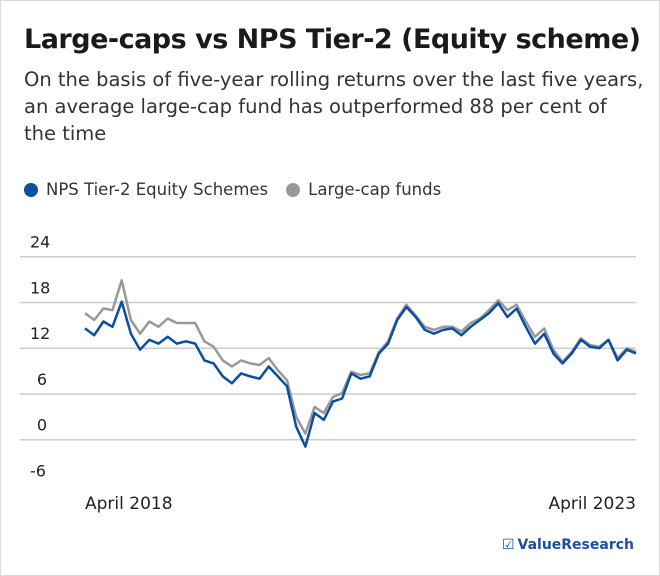  I want to click on y-tick-label: -6, so click(38, 470).